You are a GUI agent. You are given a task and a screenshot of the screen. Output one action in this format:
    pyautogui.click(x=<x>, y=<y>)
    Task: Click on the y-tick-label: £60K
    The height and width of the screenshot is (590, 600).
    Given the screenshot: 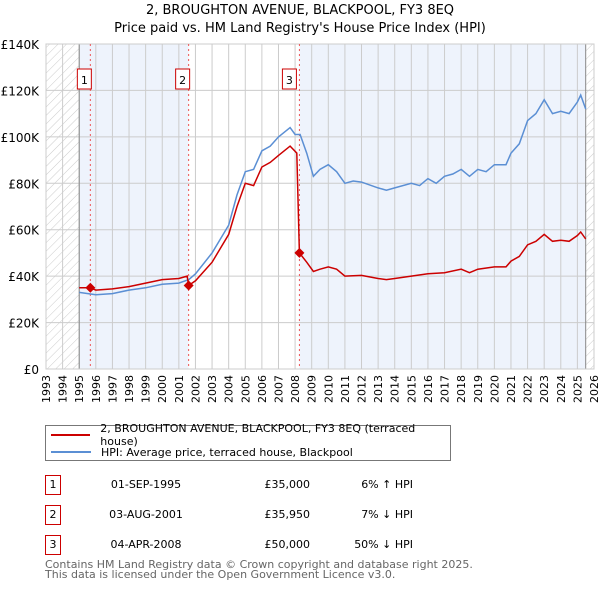 What is the action you would take?
    pyautogui.click(x=24, y=231)
    